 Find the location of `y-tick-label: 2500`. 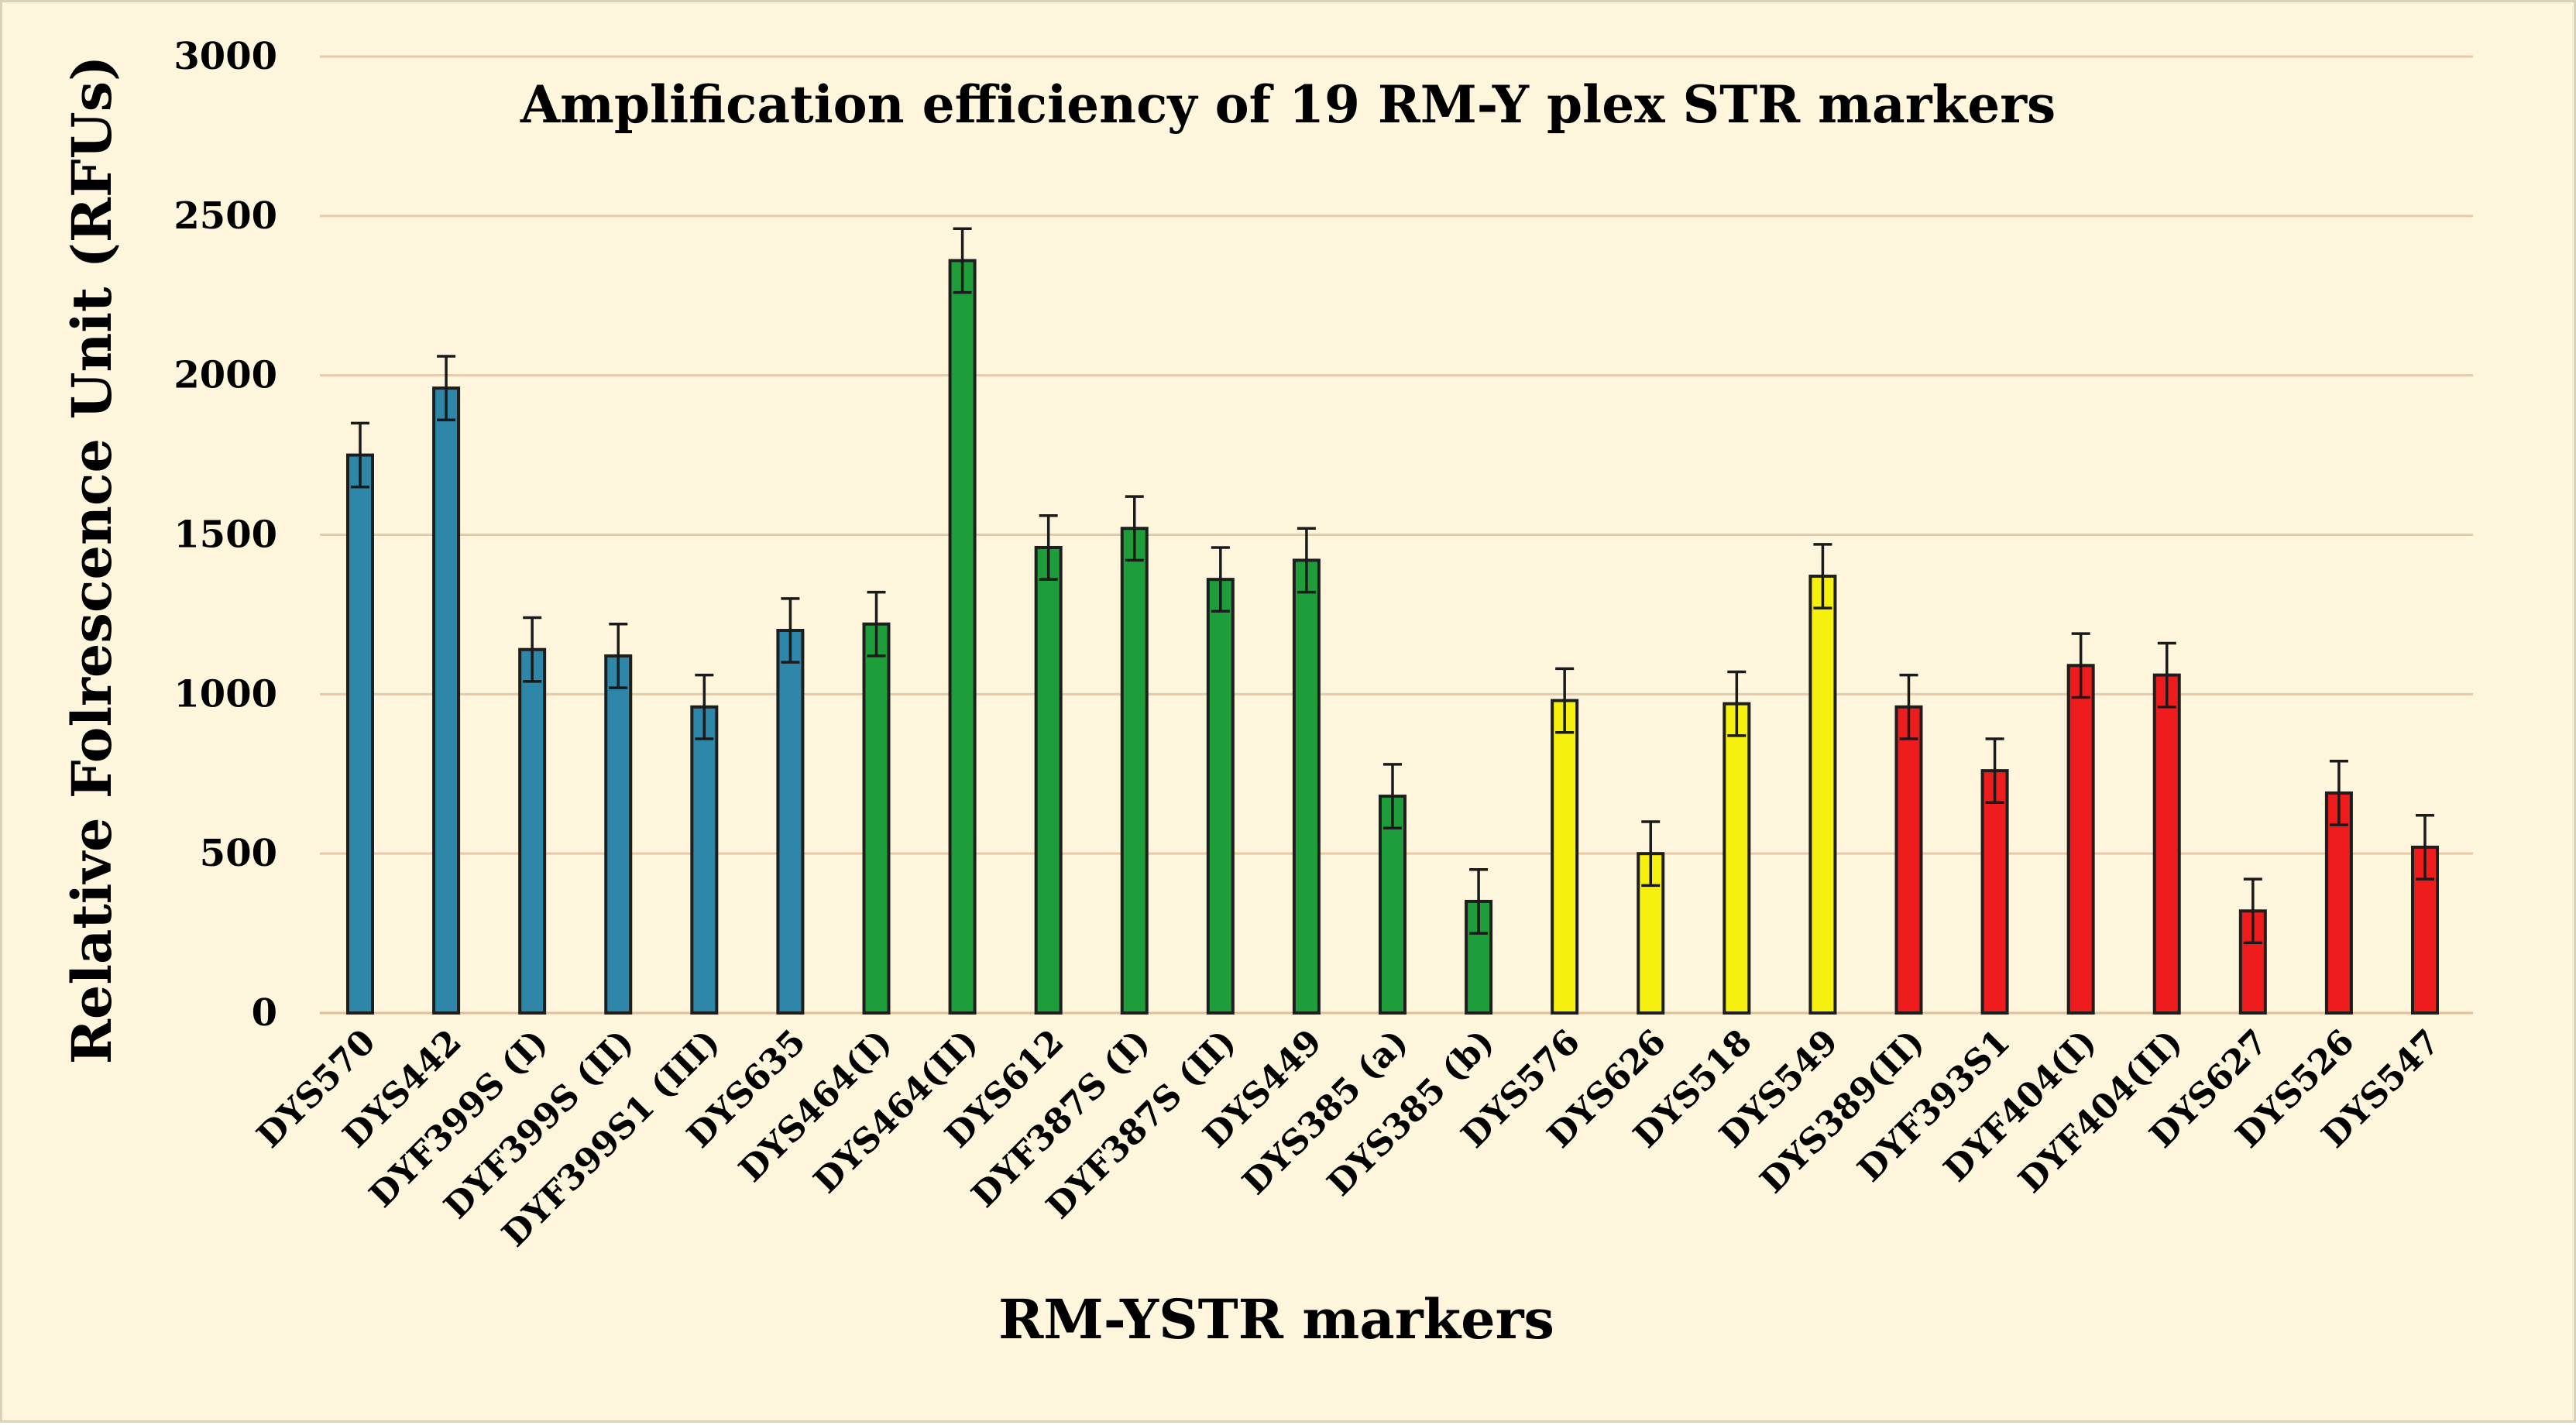

y-tick-label: 2500 is located at coordinates (225, 216).